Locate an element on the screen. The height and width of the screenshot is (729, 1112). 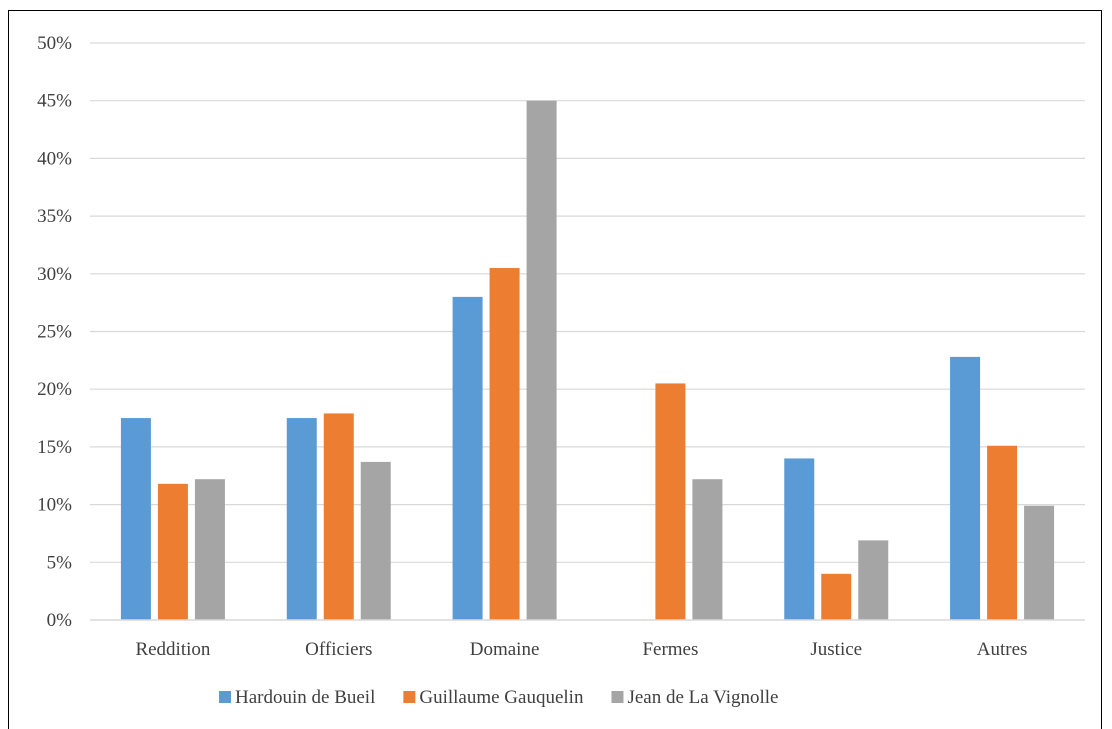
y-tick-label: 25% is located at coordinates (54, 332).